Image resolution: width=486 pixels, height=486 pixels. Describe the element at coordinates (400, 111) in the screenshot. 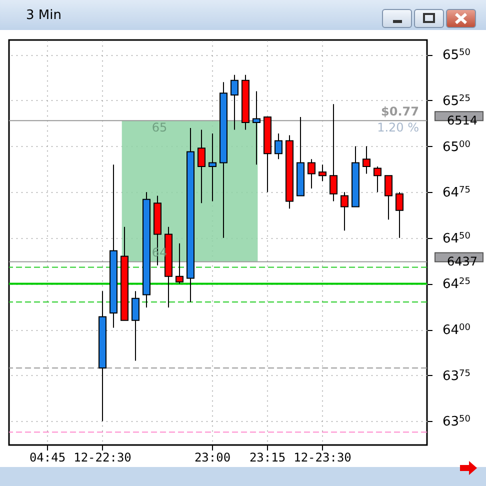

I see `annotation: $0.77` at that location.